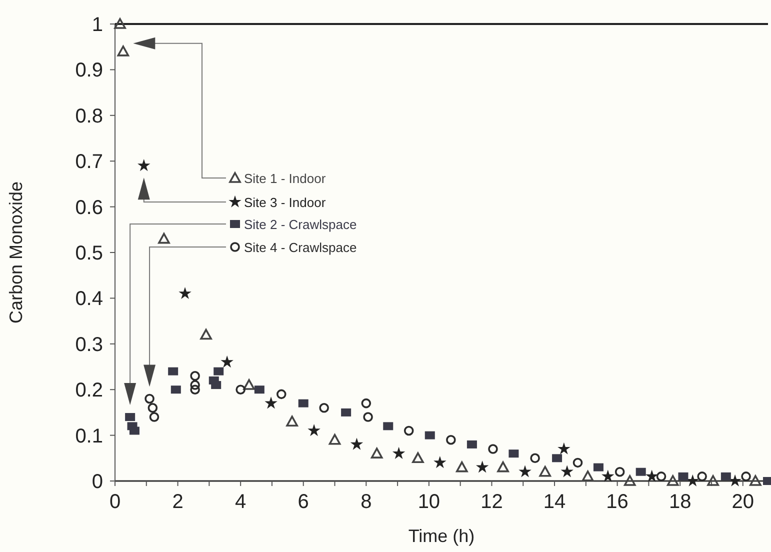  I want to click on x-tick-label: 20, so click(743, 502).